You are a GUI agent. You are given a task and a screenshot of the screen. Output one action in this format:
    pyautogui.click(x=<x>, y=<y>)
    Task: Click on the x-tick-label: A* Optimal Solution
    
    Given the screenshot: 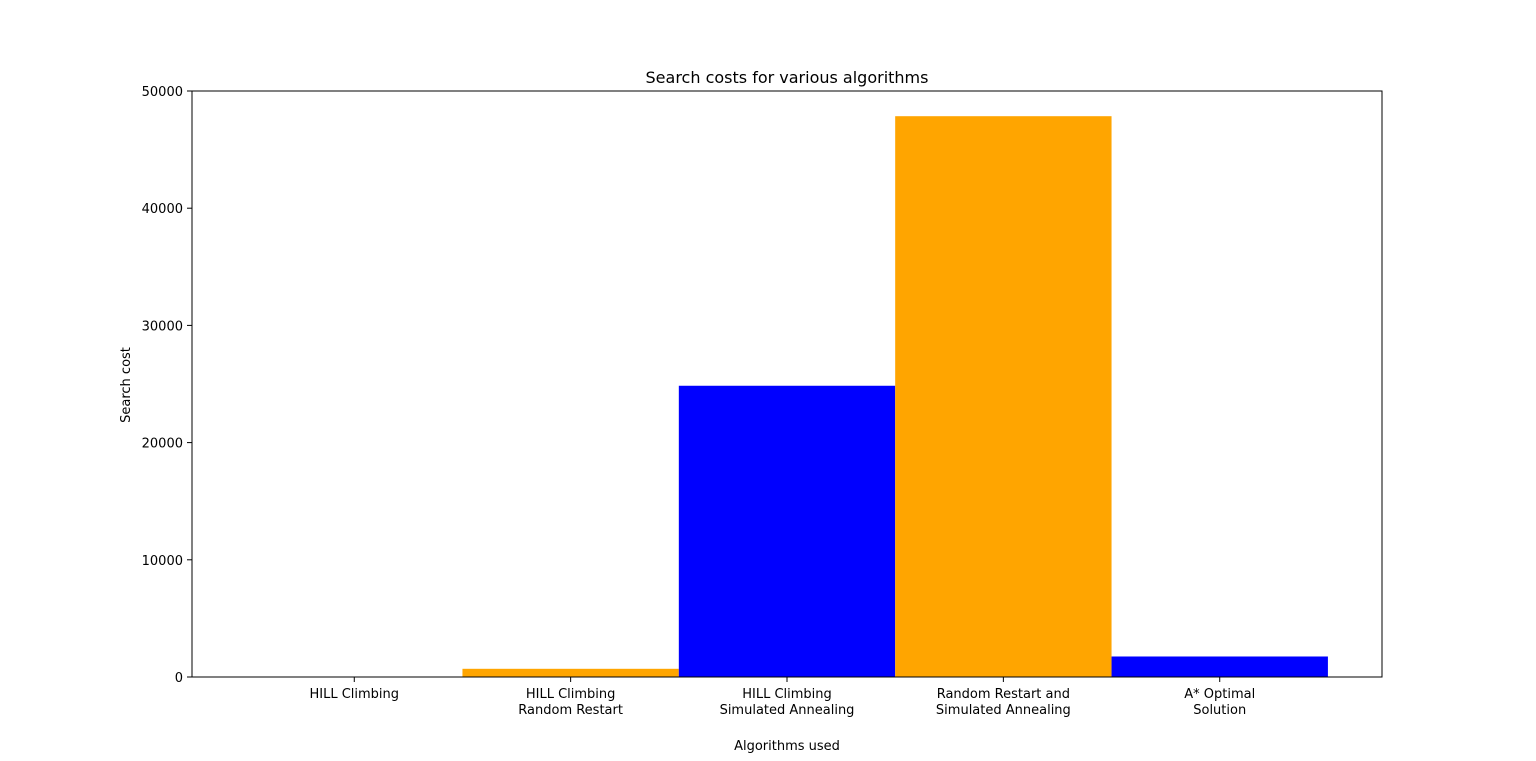 What is the action you would take?
    pyautogui.click(x=1219, y=702)
    